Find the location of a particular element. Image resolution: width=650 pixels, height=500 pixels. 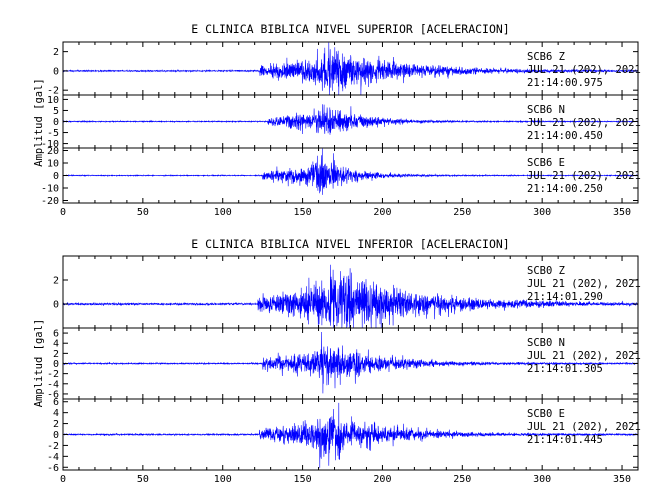

time-label: 21:14:00.975 is located at coordinates (565, 83).